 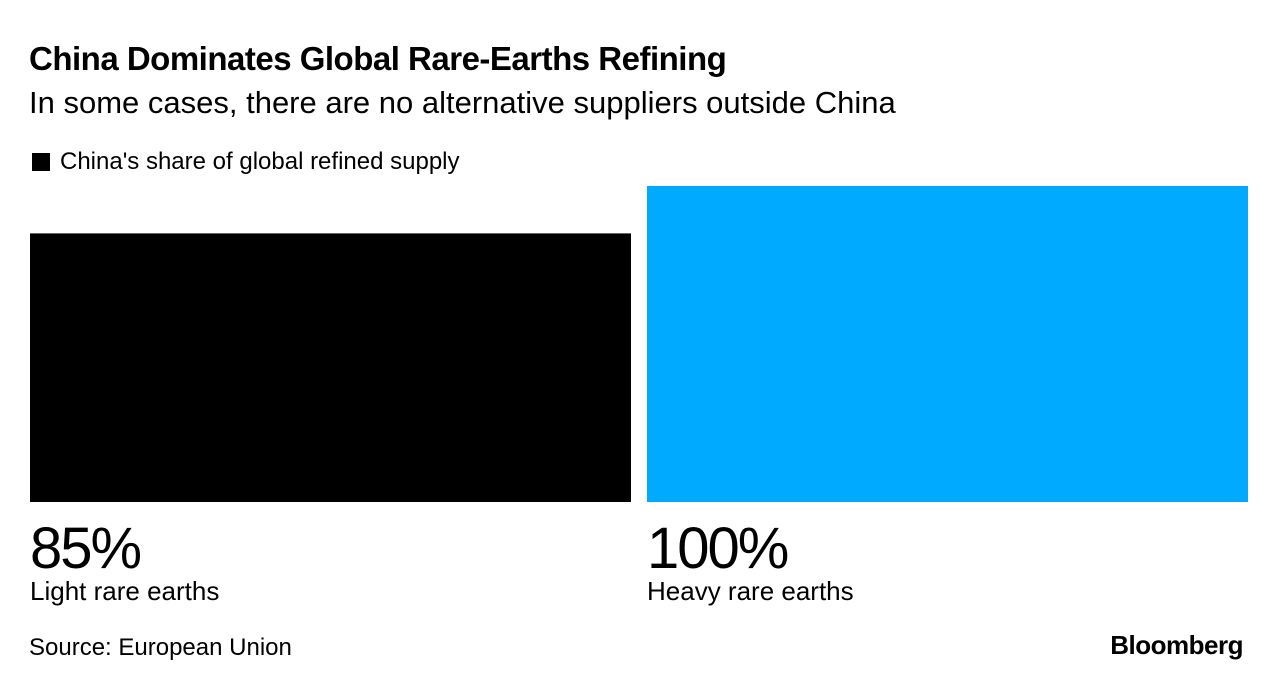 What do you see at coordinates (717, 548) in the screenshot?
I see `value-label-2: 100%` at bounding box center [717, 548].